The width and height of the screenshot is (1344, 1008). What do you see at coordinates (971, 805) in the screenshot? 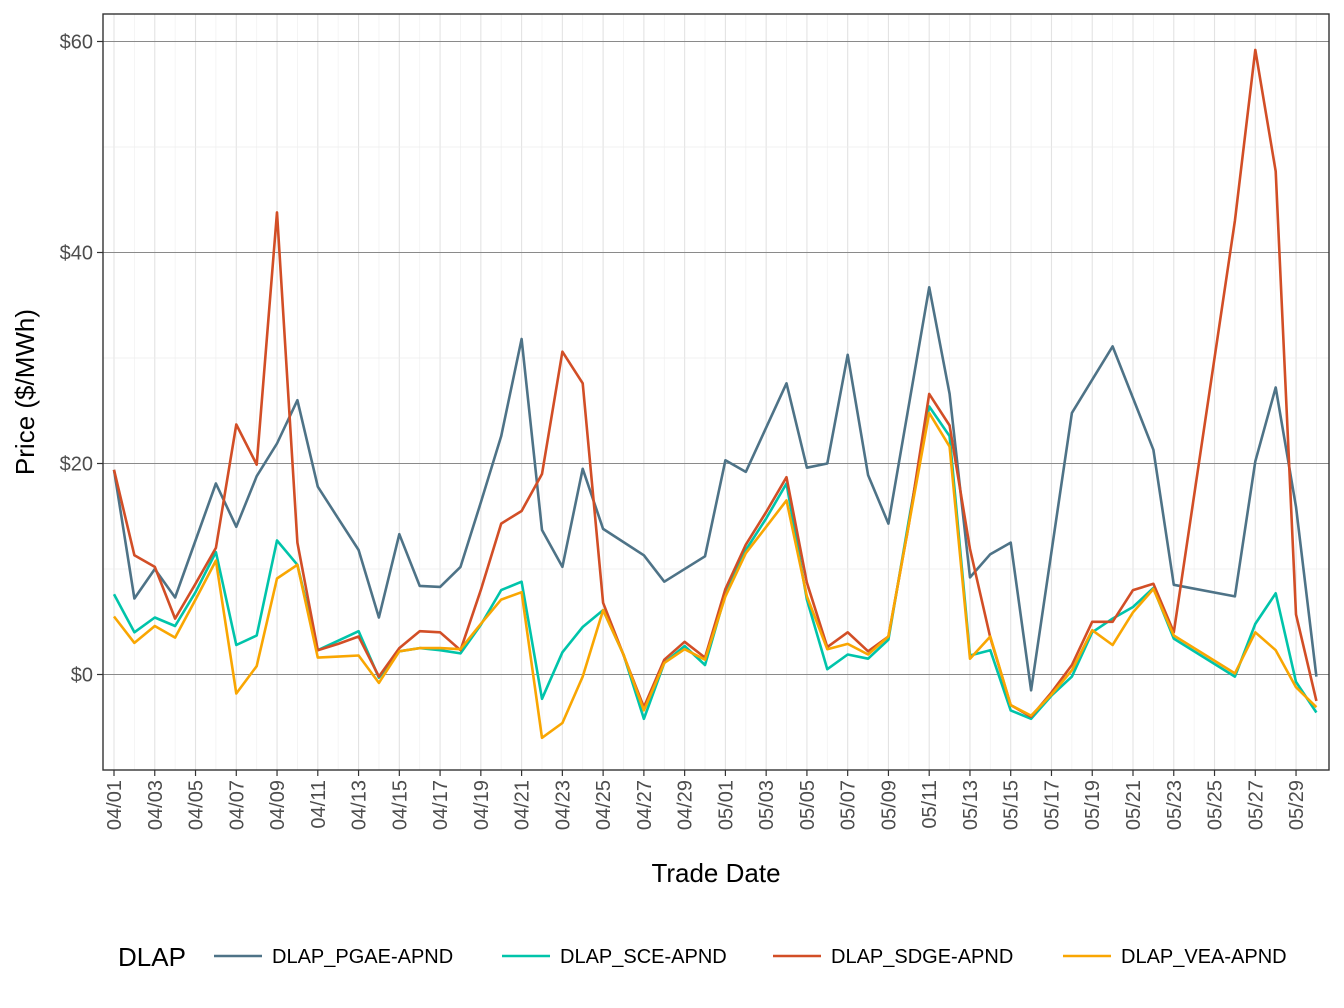
I see `x-tick-label: 05/13` at bounding box center [971, 805].